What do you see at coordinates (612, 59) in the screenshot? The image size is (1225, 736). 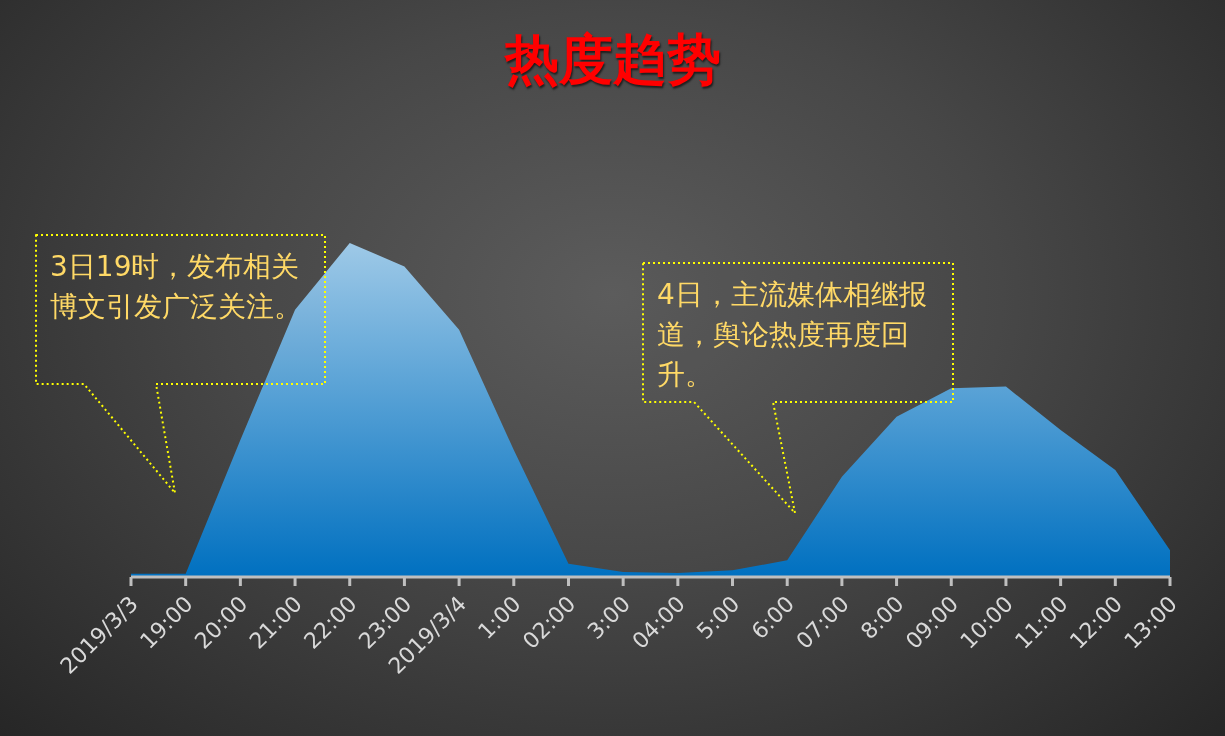 I see `chart-title: 热度趋势` at bounding box center [612, 59].